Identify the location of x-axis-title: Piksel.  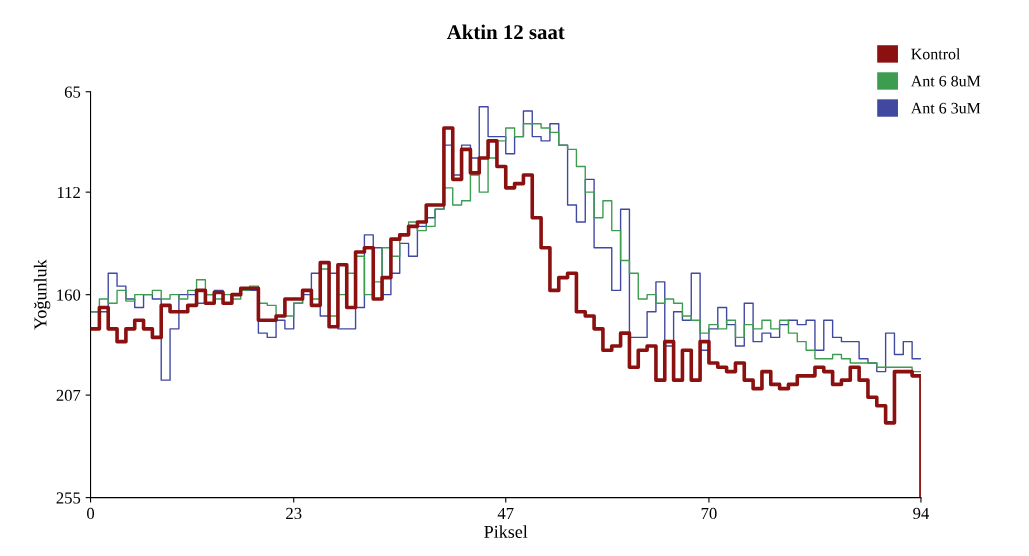
(506, 531).